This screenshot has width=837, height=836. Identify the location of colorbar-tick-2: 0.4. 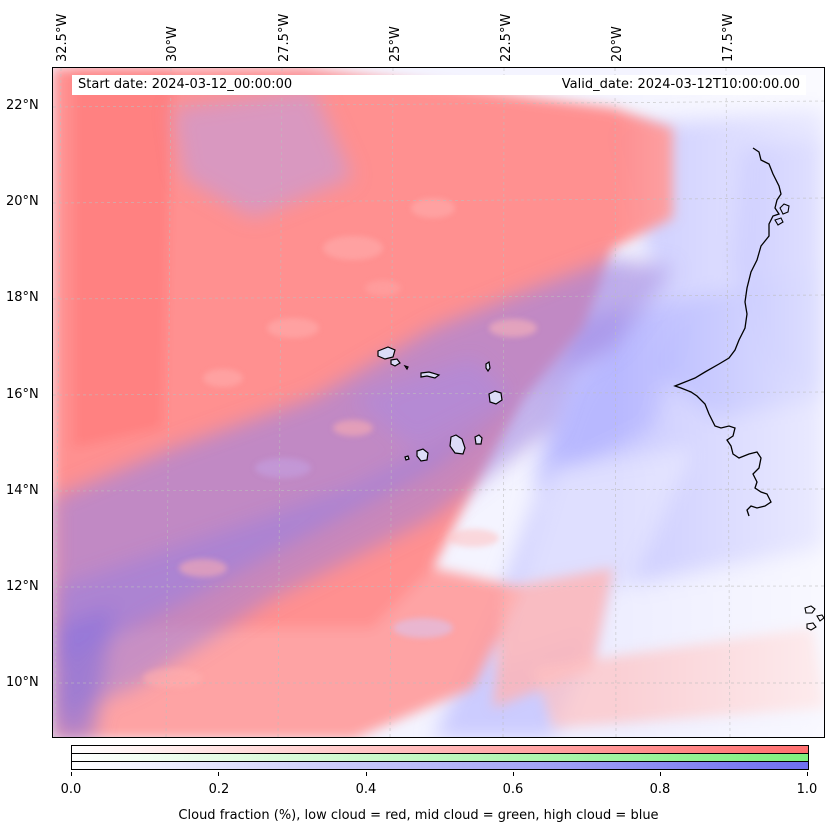
(366, 789).